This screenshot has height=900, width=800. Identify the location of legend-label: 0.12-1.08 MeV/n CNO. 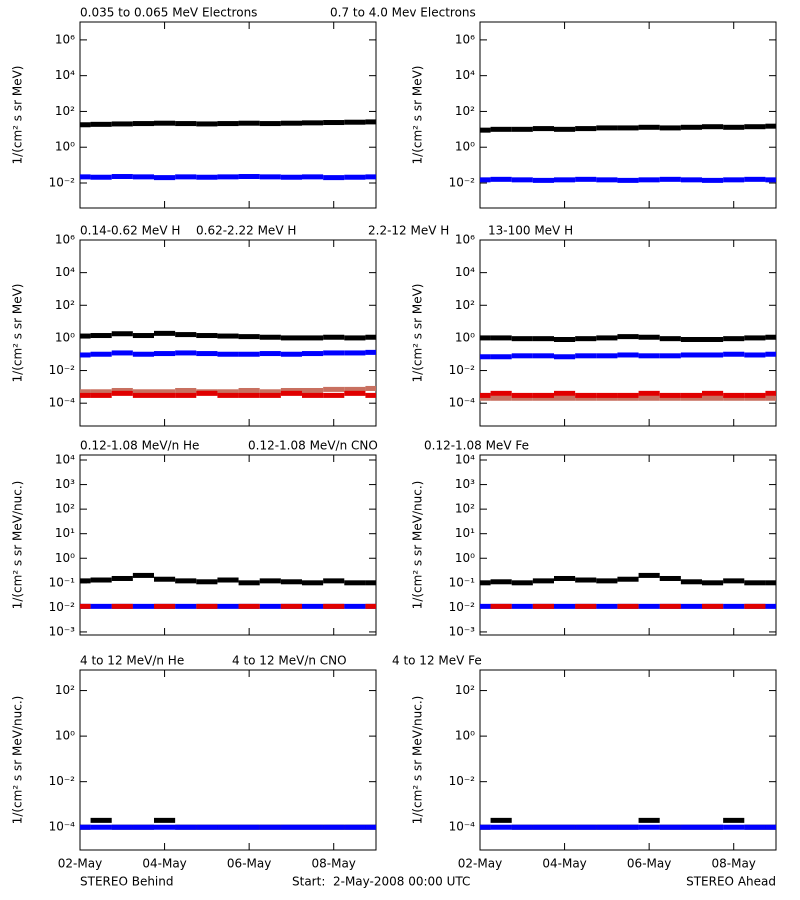
(313, 446).